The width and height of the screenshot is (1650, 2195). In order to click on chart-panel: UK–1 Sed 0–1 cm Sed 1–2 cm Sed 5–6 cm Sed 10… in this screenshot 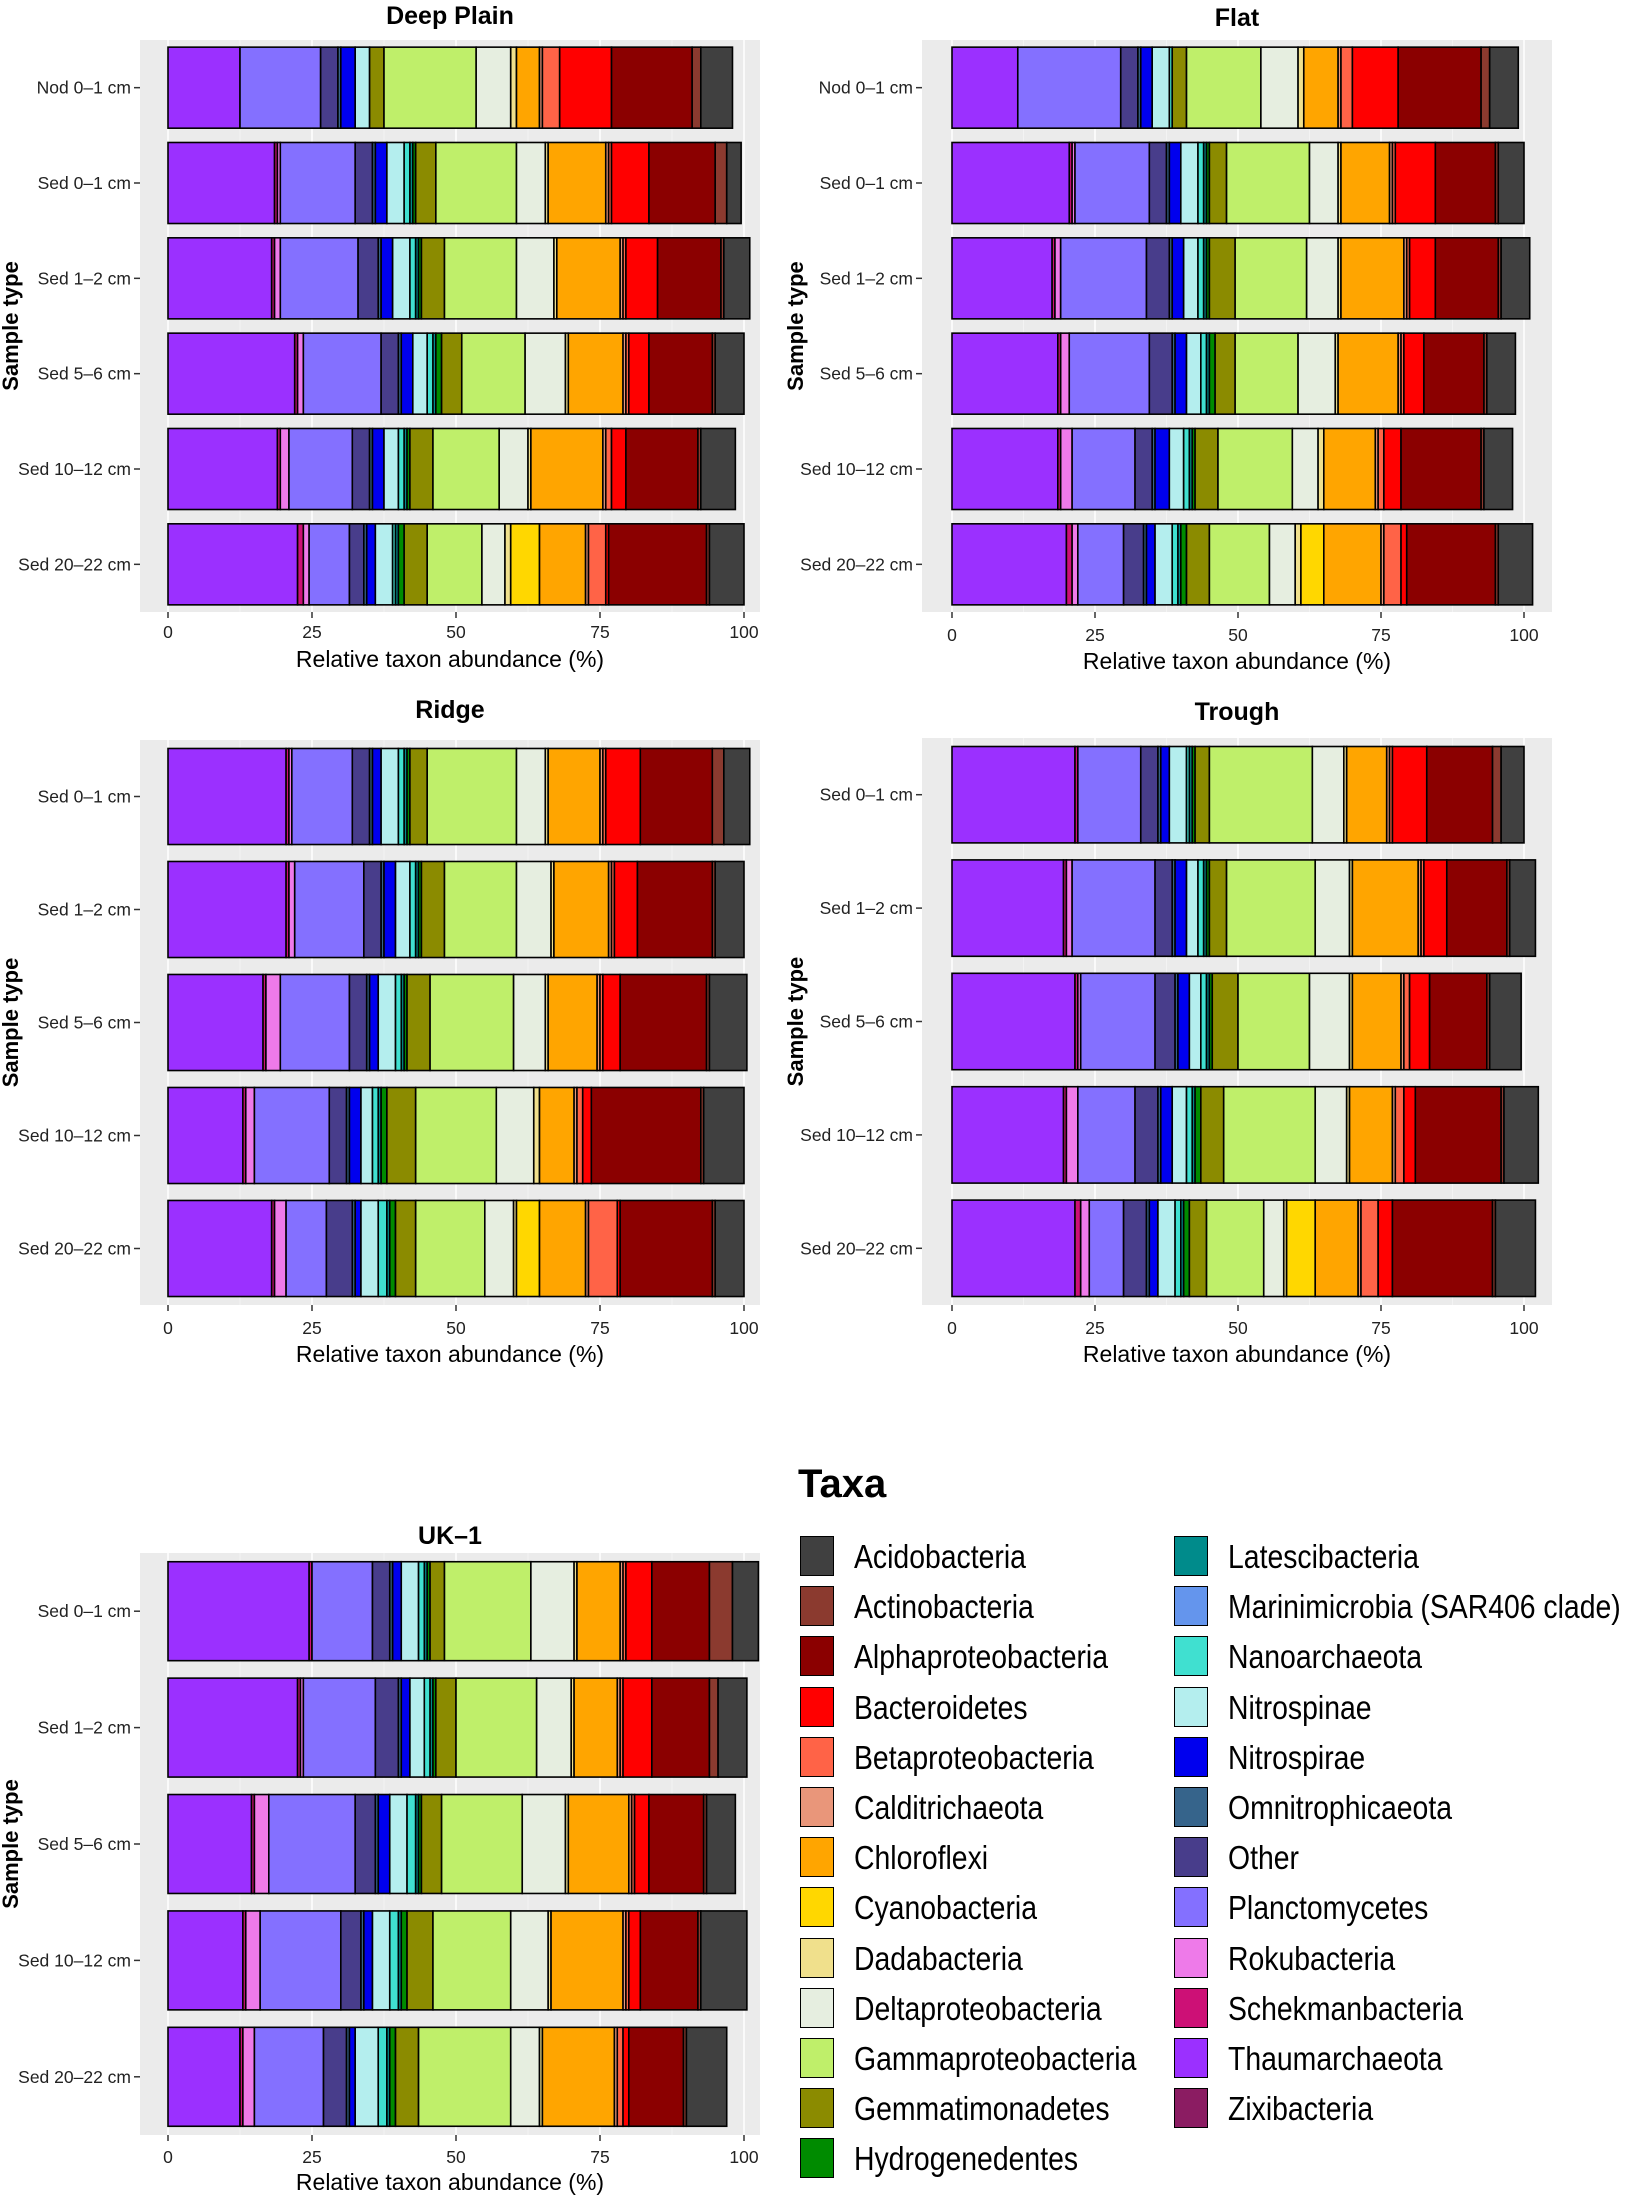, I will do `click(380, 1858)`.